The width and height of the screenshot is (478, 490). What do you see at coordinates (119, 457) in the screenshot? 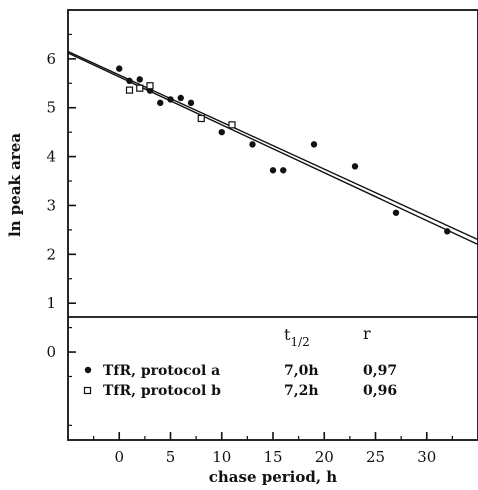
I see `x-tick-label: 0` at bounding box center [119, 457].